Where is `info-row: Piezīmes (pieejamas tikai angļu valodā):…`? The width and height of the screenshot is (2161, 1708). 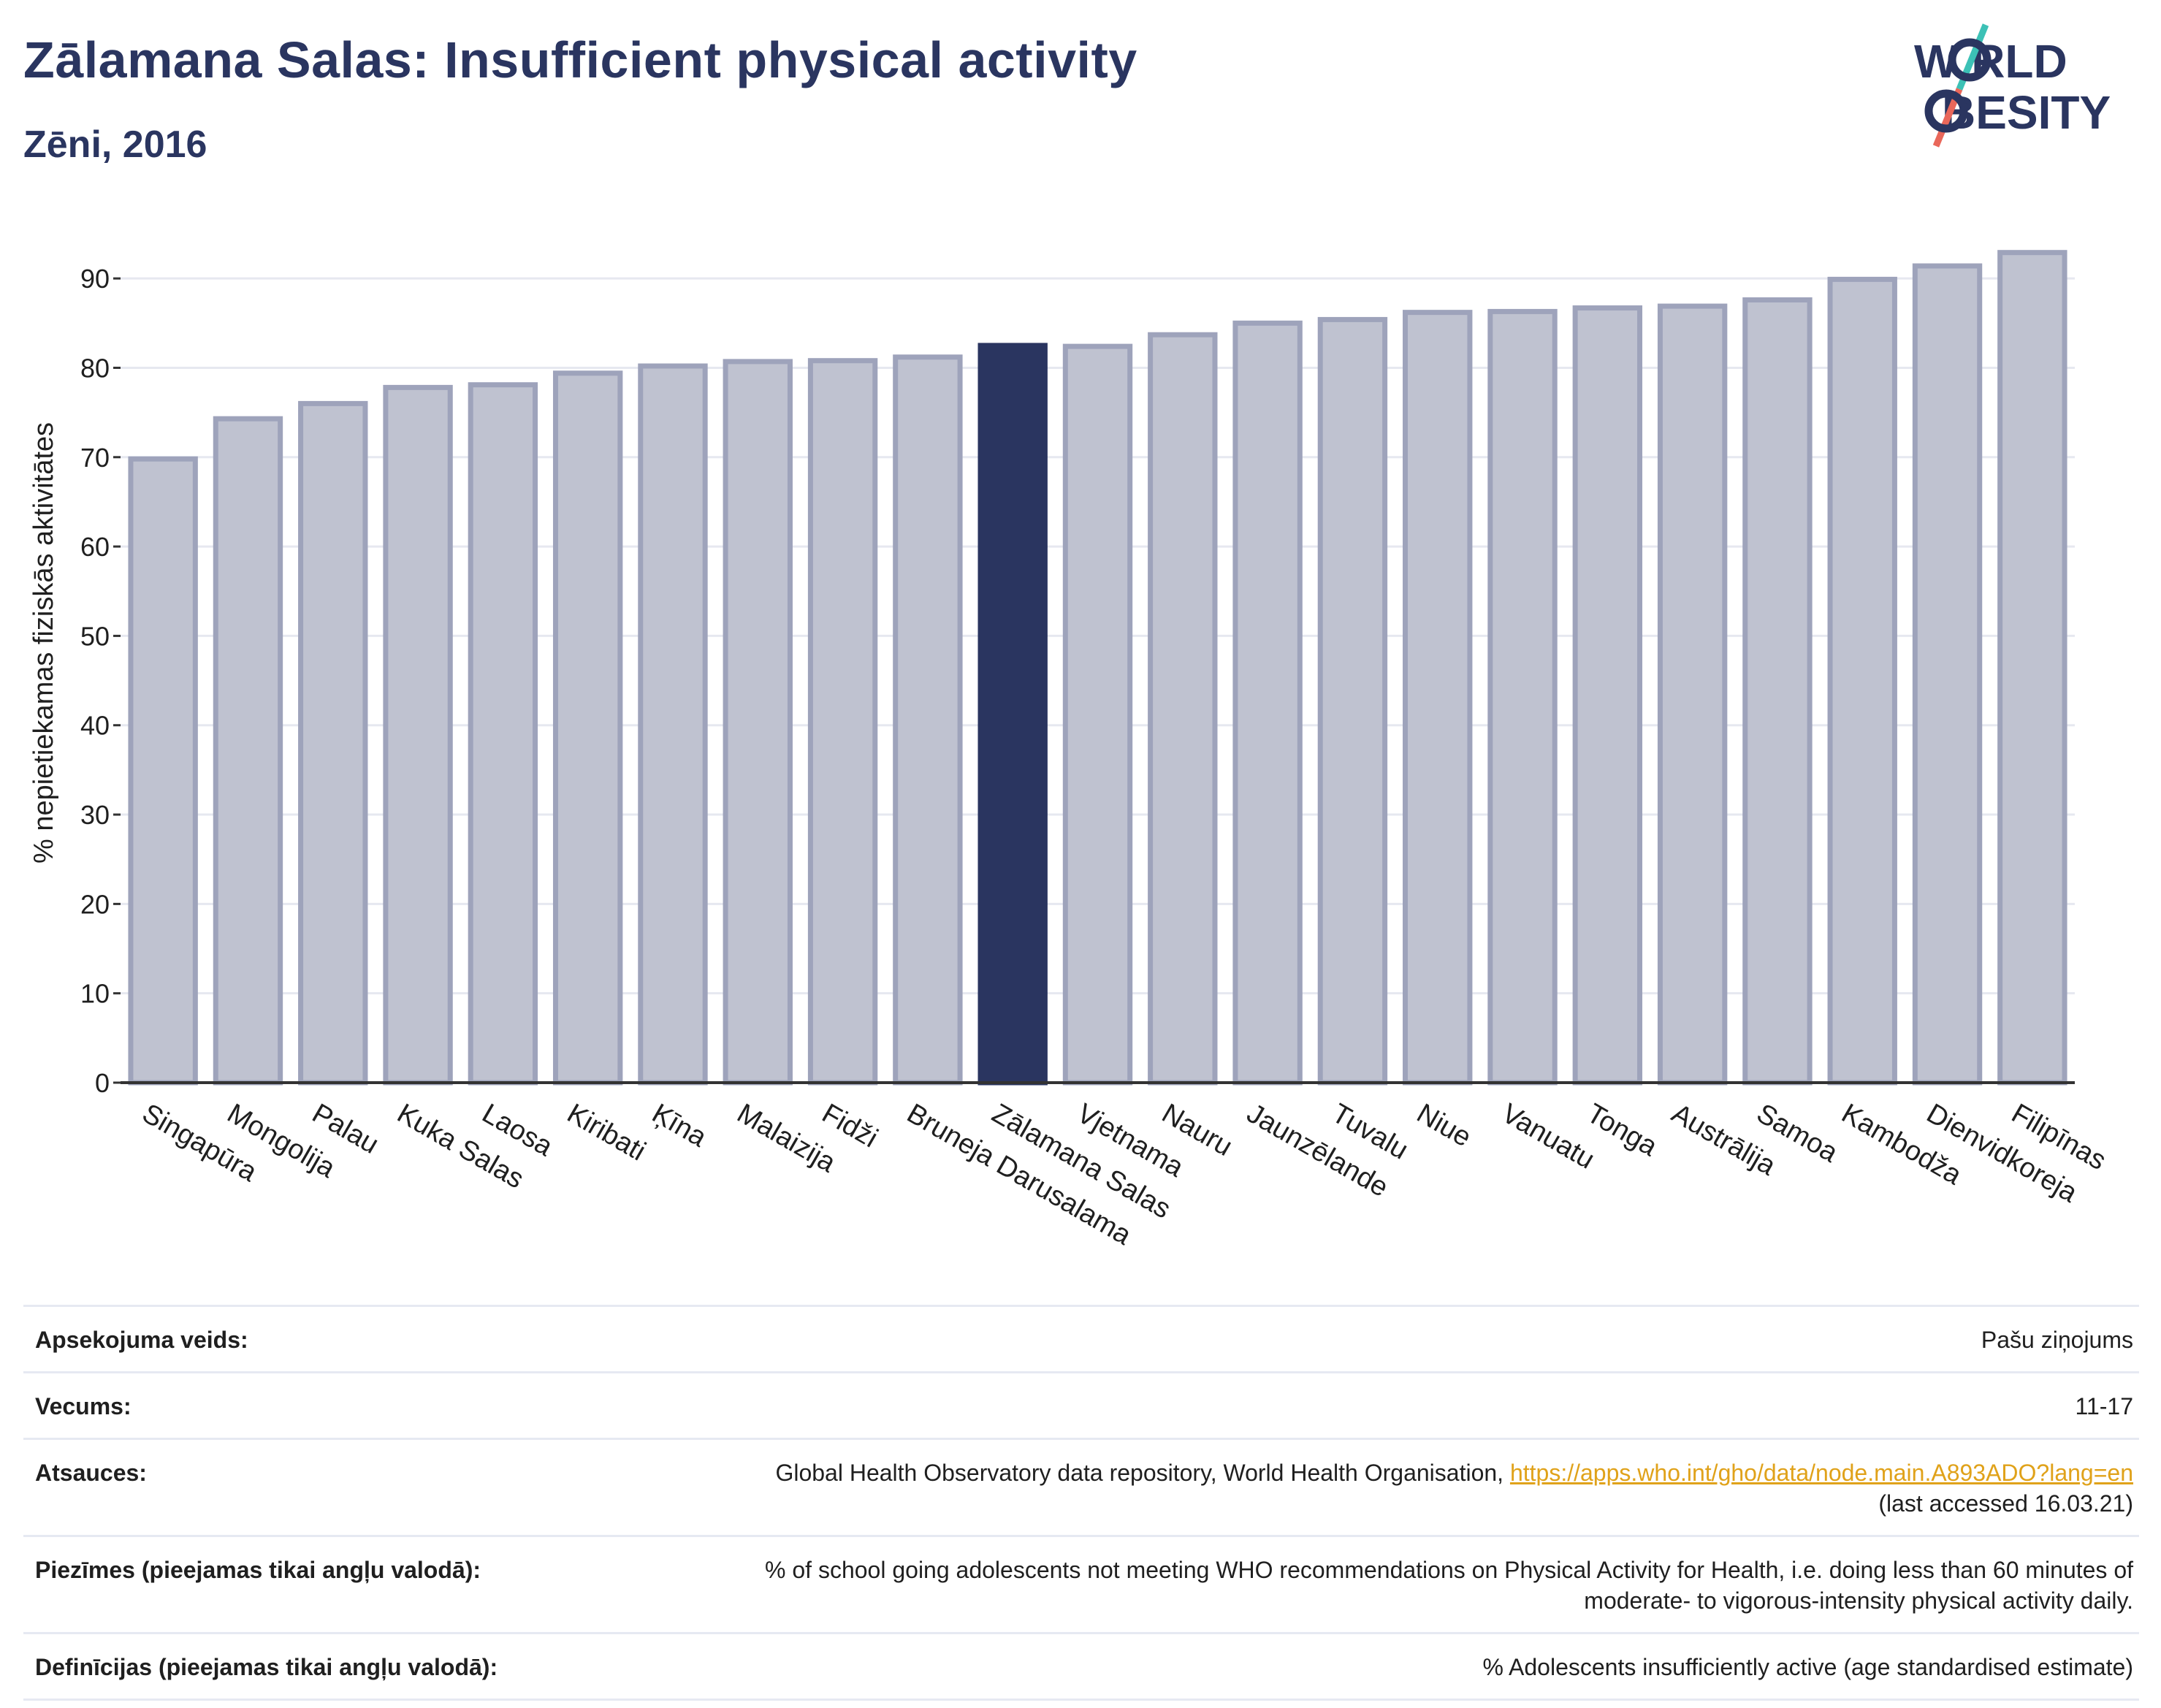
info-row: Piezīmes (pieejamas tikai angļu valodā):… is located at coordinates (1081, 1584).